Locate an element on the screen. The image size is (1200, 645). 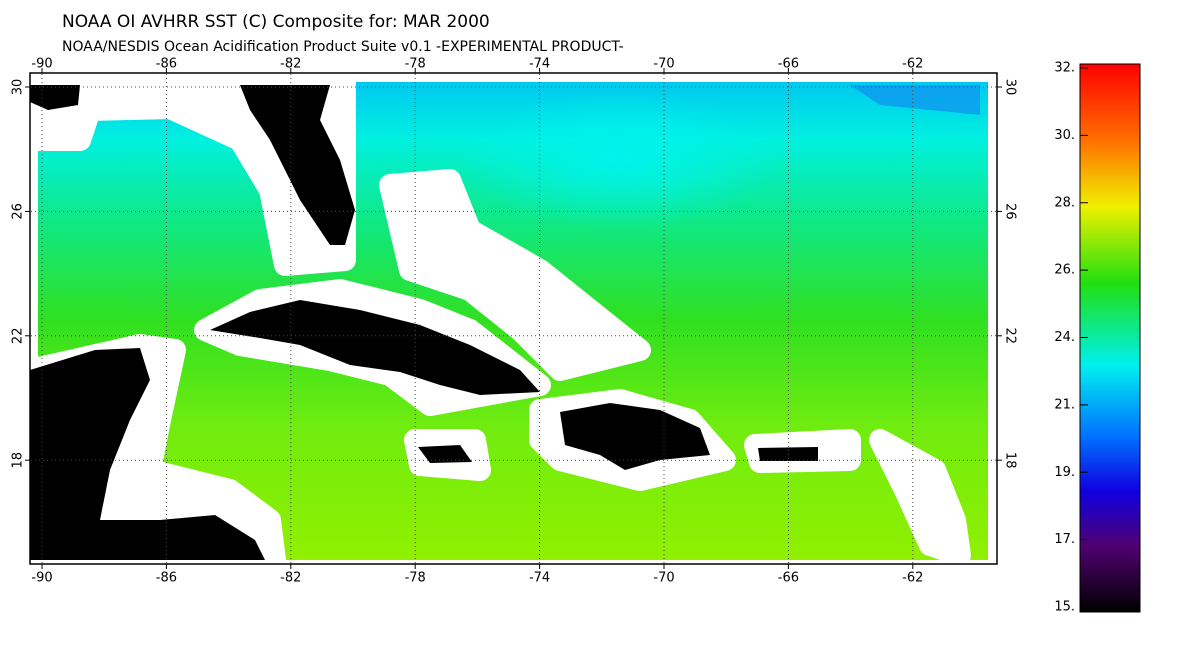
colorbar is located at coordinates (1110, 338).